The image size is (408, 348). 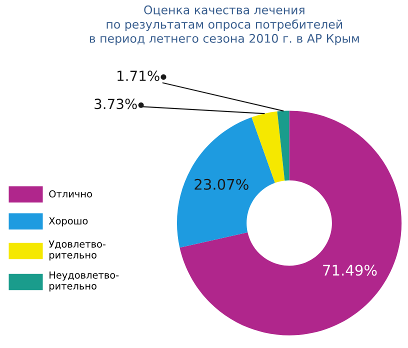 I want to click on legend-label: Хорошо, so click(x=68, y=221).